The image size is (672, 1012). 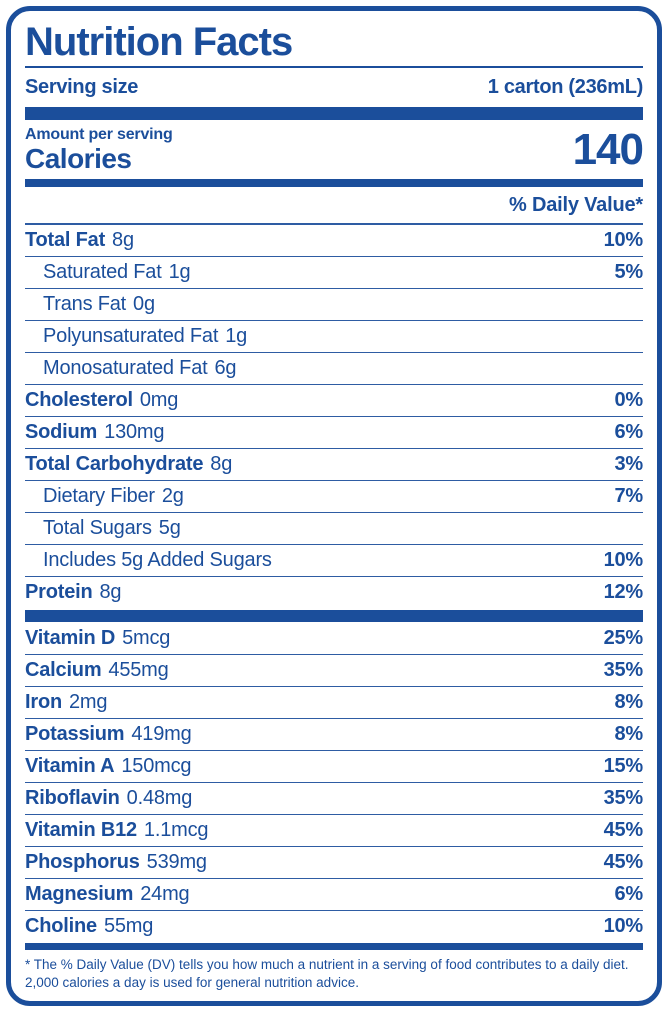 I want to click on nutrient-amount: 5mcg, so click(x=146, y=638).